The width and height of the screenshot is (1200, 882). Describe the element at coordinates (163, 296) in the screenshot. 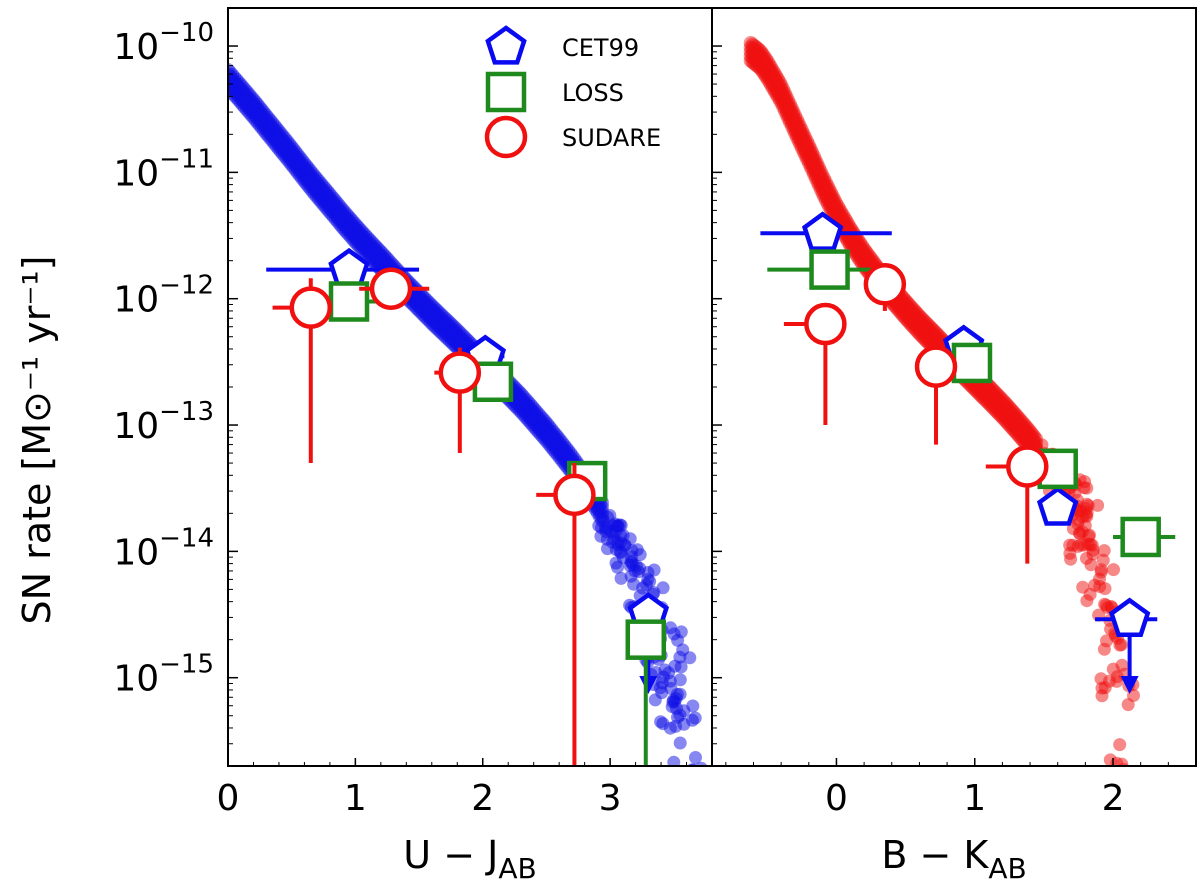

I see `y-tick-label: 10−12` at that location.